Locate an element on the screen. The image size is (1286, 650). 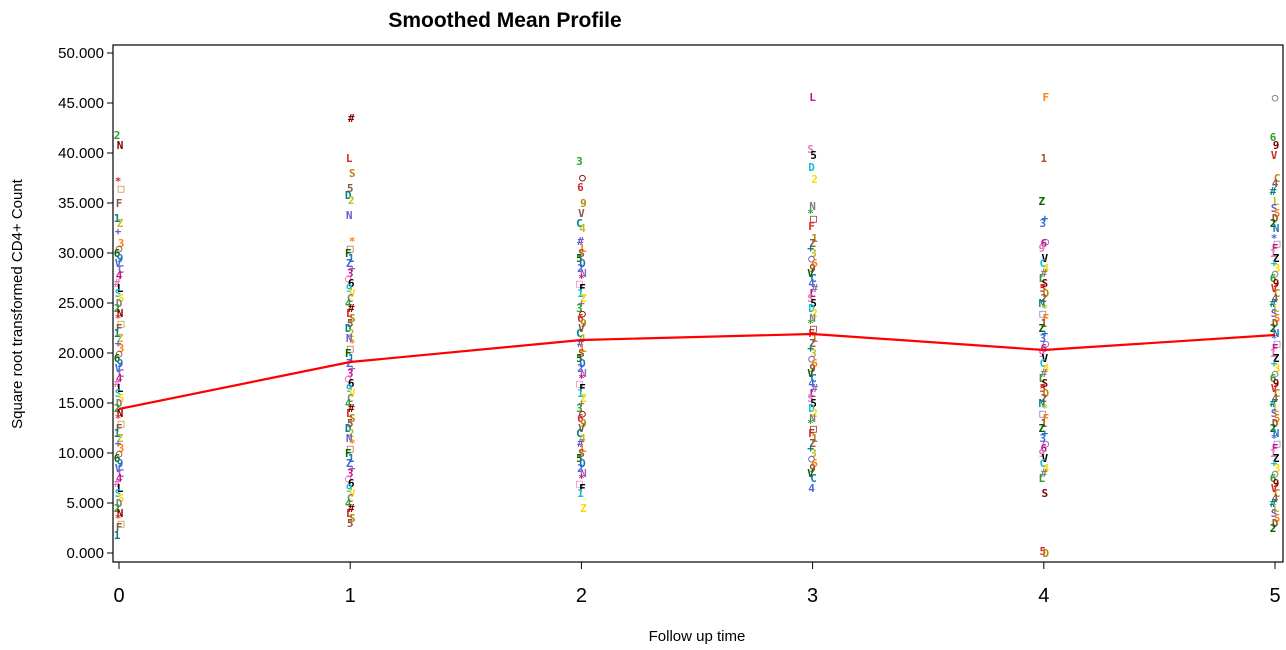
x-tick-label: 0 is located at coordinates (118, 596).